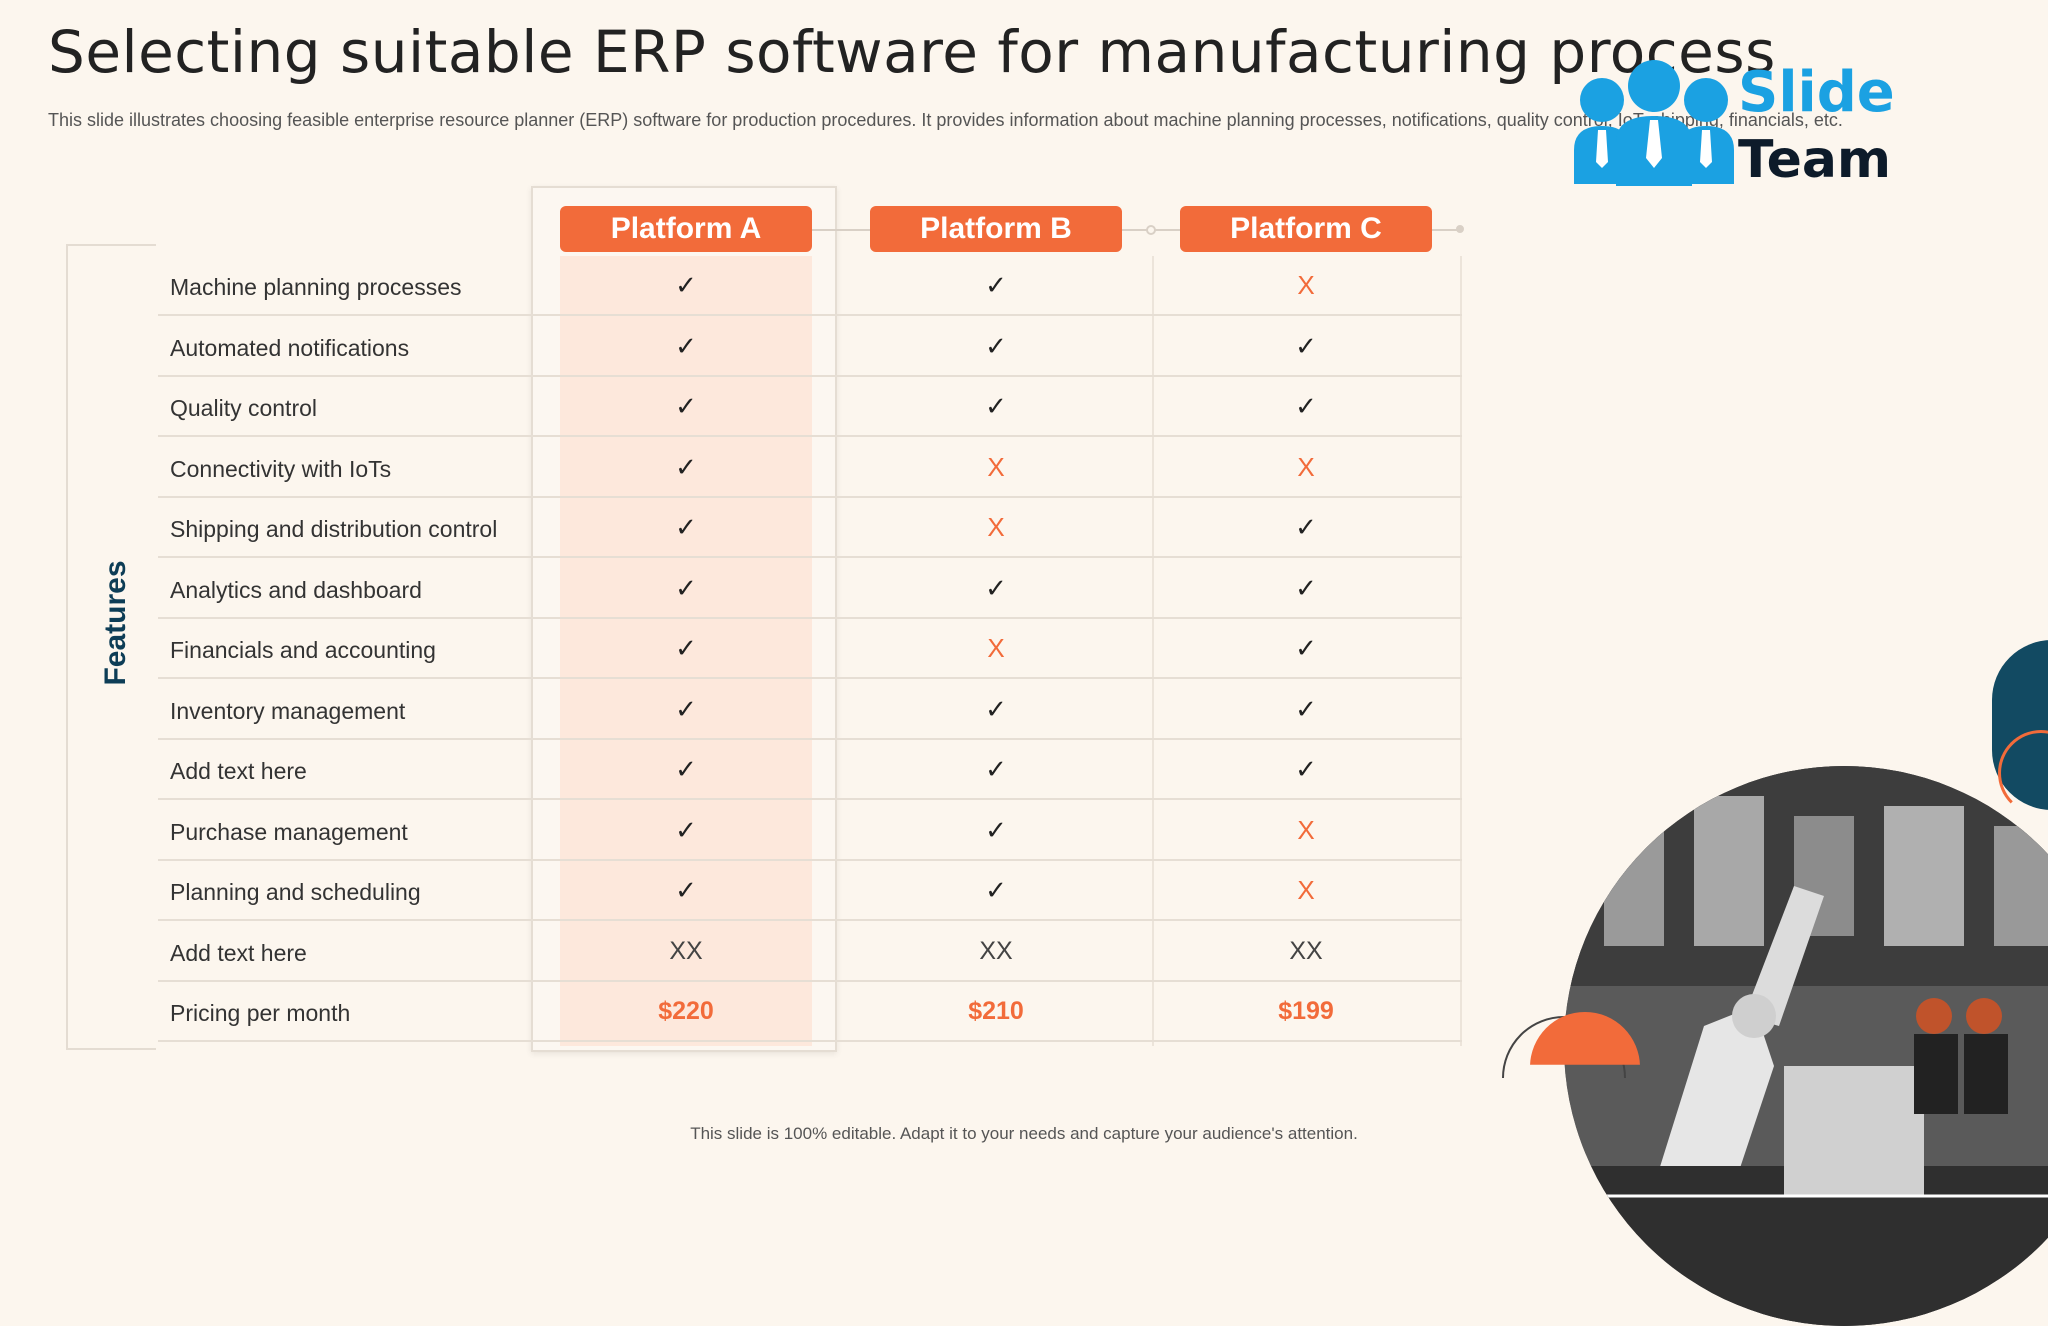  What do you see at coordinates (316, 287) in the screenshot?
I see `feature-label: Machine planning processes` at bounding box center [316, 287].